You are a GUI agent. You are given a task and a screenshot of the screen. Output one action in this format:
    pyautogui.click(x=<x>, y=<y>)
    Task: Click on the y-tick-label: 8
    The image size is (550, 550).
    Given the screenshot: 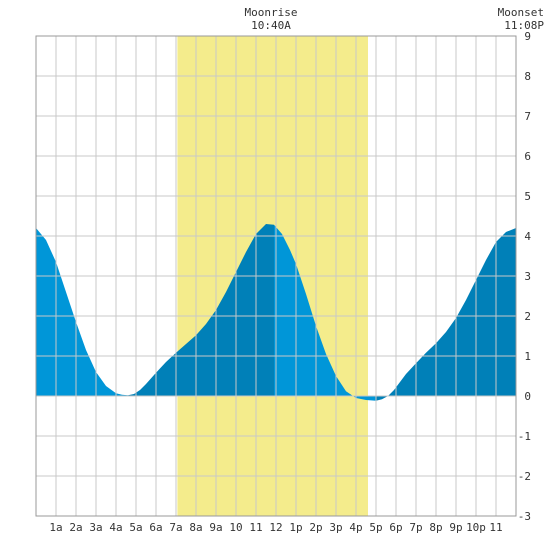 What is the action you would take?
    pyautogui.click(x=527, y=76)
    